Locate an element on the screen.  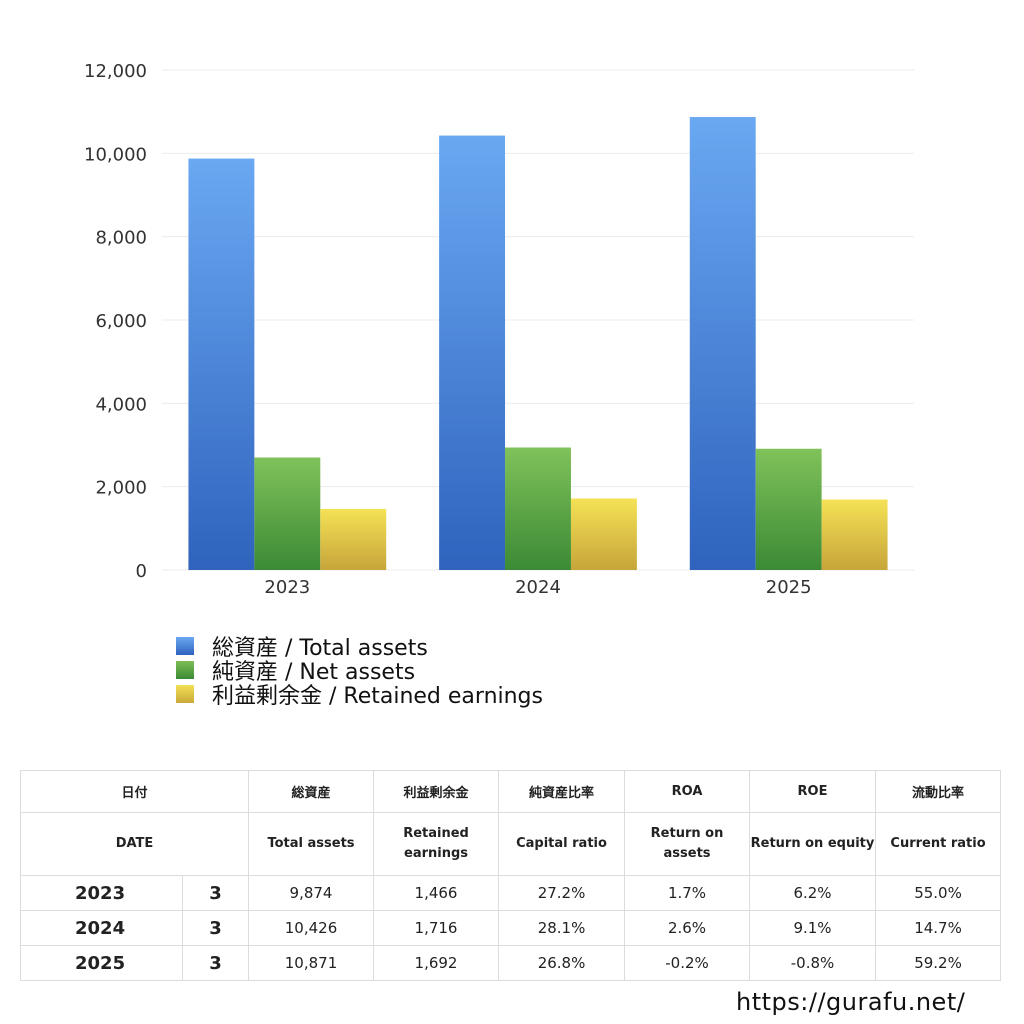
header-roa-en: Return on assets is located at coordinates (687, 844).